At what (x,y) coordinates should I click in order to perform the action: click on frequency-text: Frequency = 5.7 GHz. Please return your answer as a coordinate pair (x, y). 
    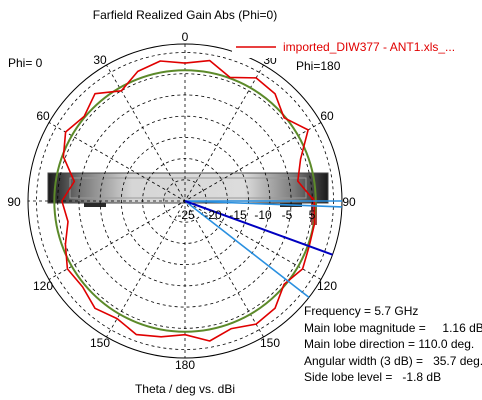
    Looking at the image, I should click on (361, 311).